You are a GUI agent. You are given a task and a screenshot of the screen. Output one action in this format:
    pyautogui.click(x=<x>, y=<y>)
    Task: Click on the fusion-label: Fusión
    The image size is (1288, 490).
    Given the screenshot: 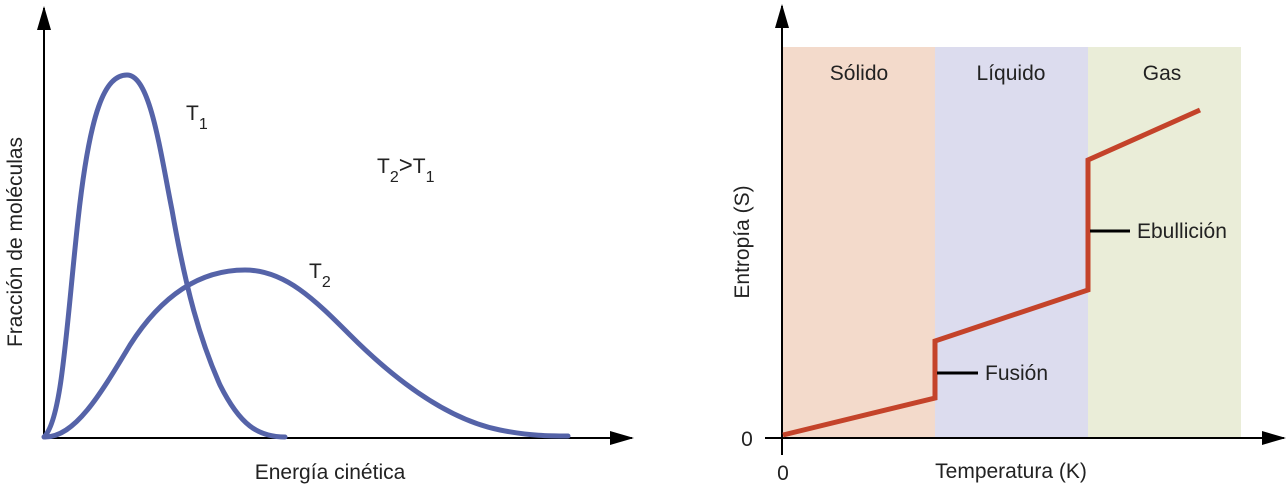 What is the action you would take?
    pyautogui.click(x=1016, y=373)
    